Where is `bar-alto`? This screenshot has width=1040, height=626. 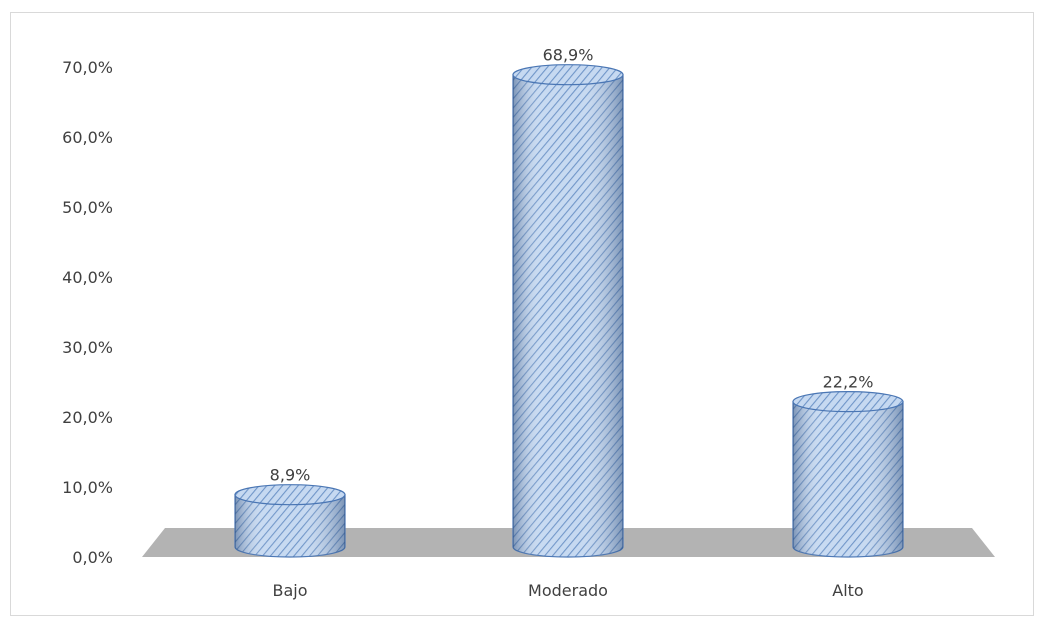 bar-alto is located at coordinates (848, 474).